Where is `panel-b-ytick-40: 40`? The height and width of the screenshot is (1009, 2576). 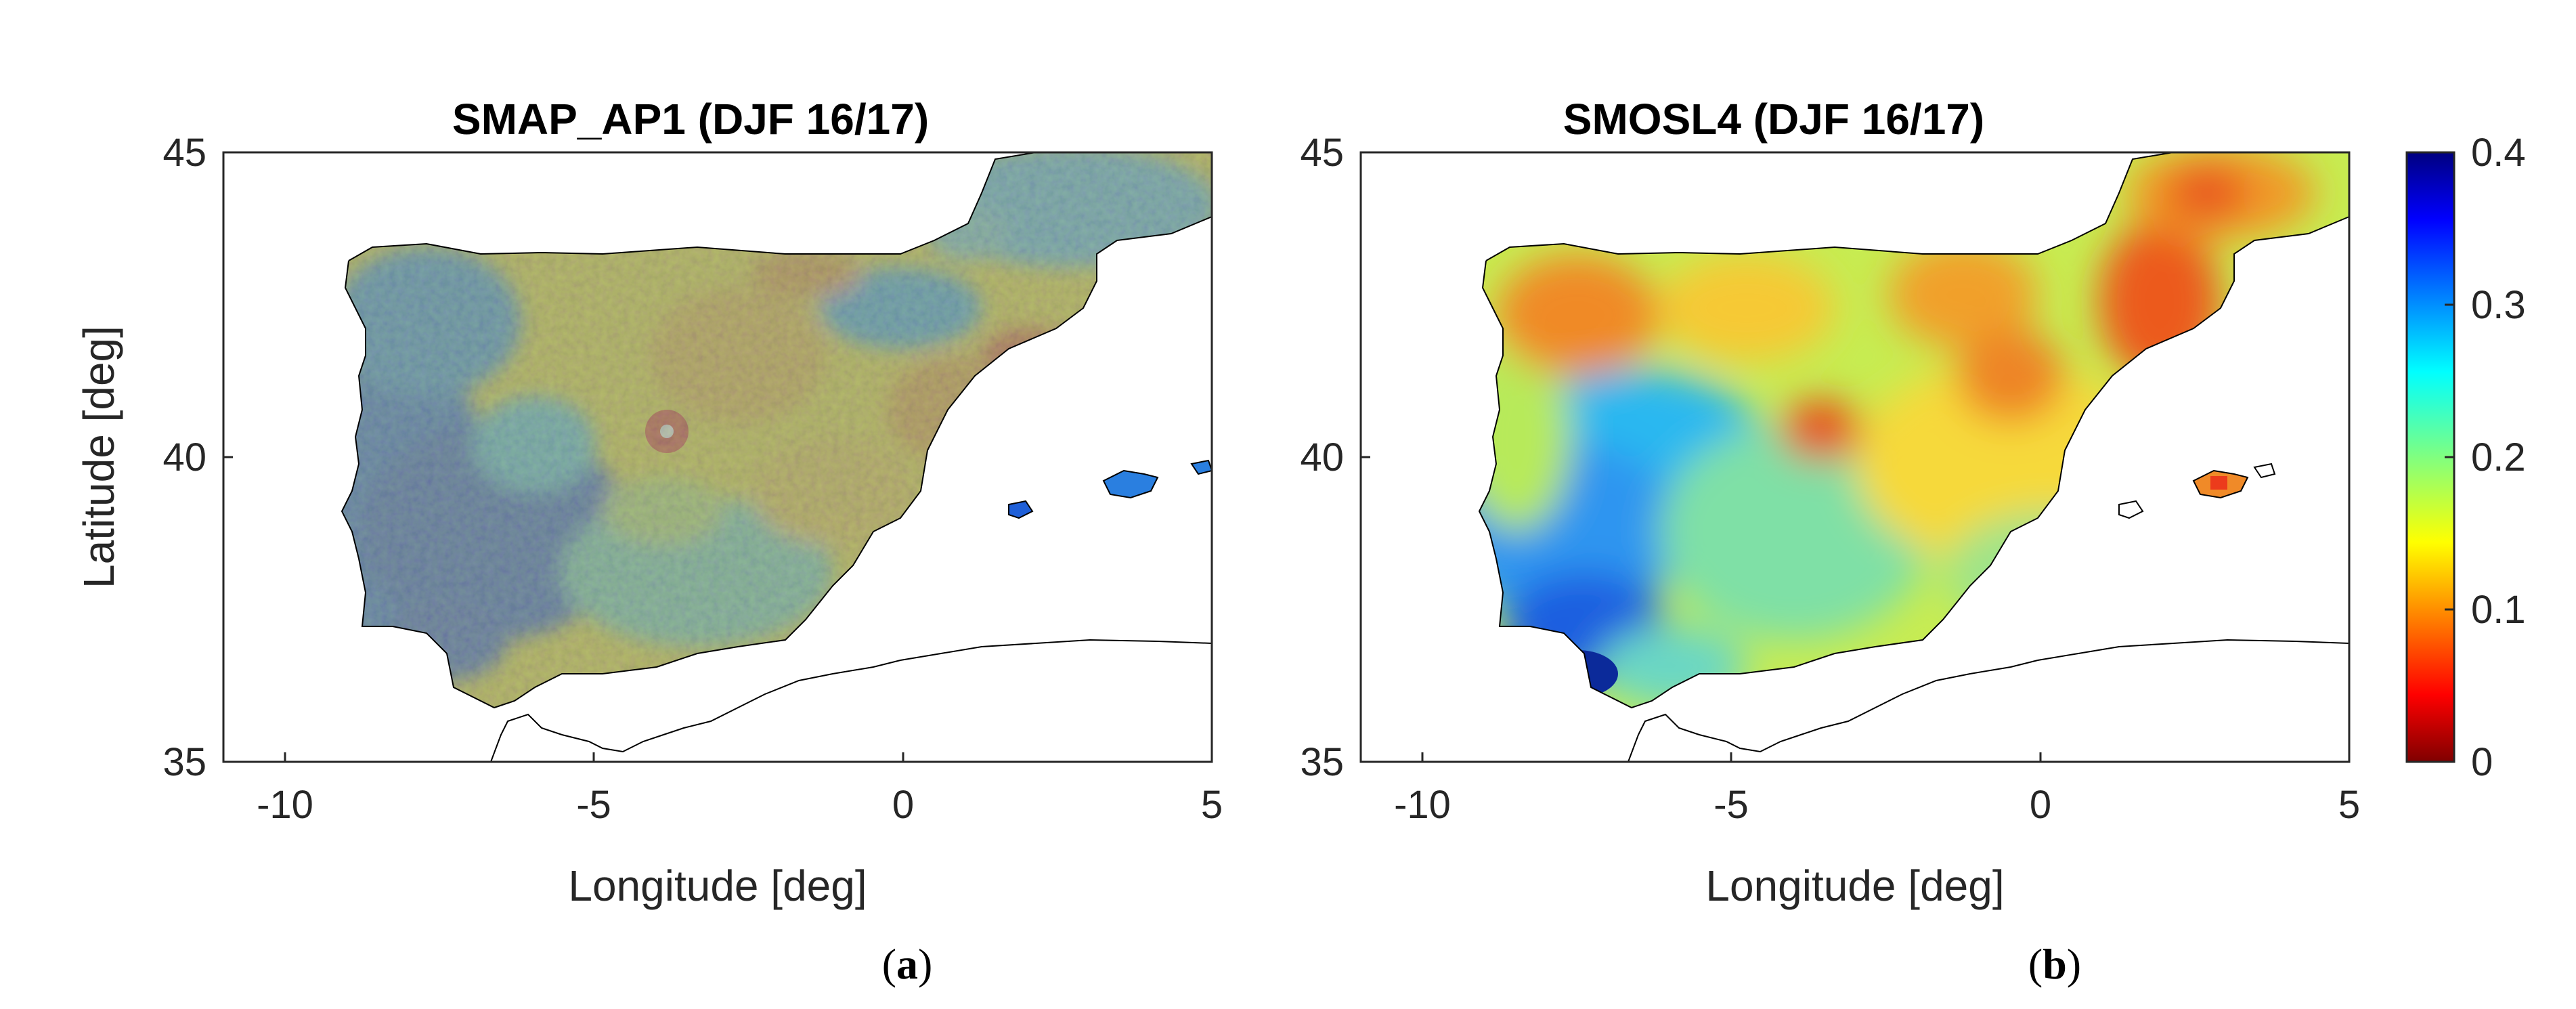 panel-b-ytick-40: 40 is located at coordinates (1322, 457).